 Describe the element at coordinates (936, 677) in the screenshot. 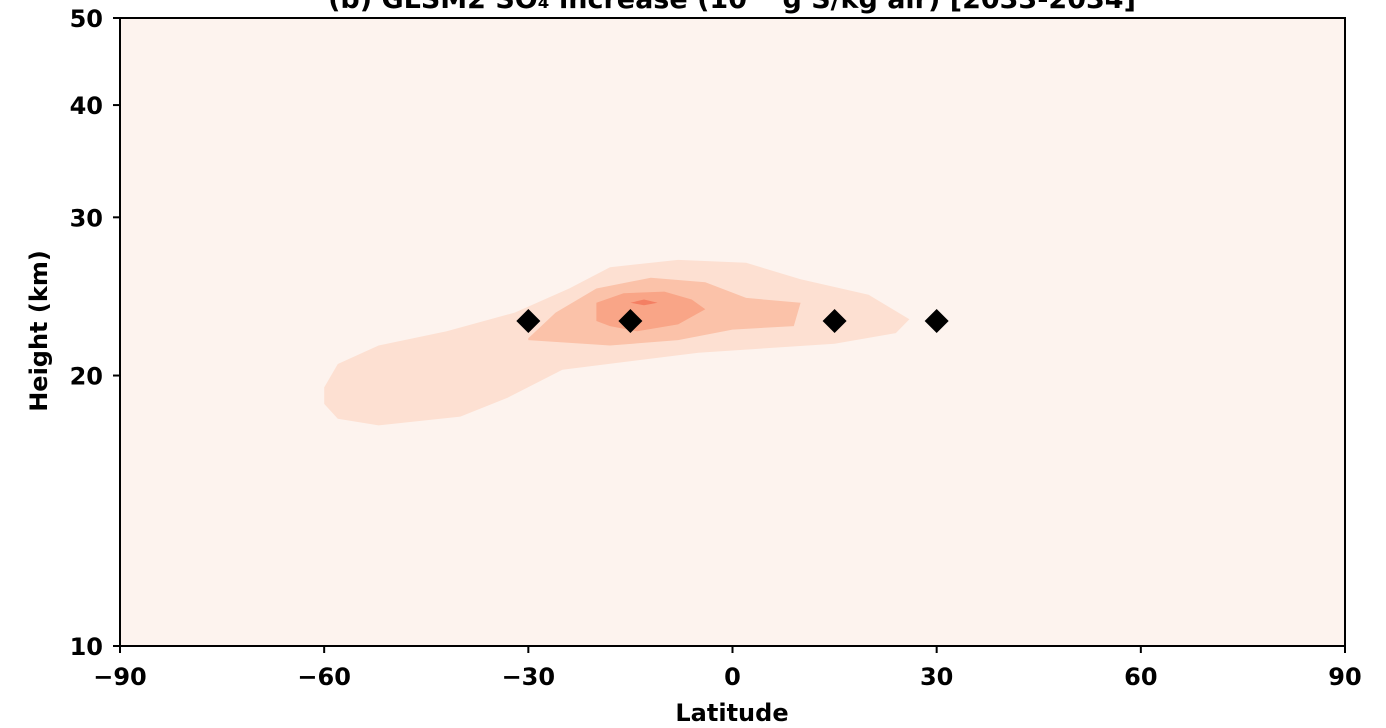

I see `x-tick-label: 30` at that location.